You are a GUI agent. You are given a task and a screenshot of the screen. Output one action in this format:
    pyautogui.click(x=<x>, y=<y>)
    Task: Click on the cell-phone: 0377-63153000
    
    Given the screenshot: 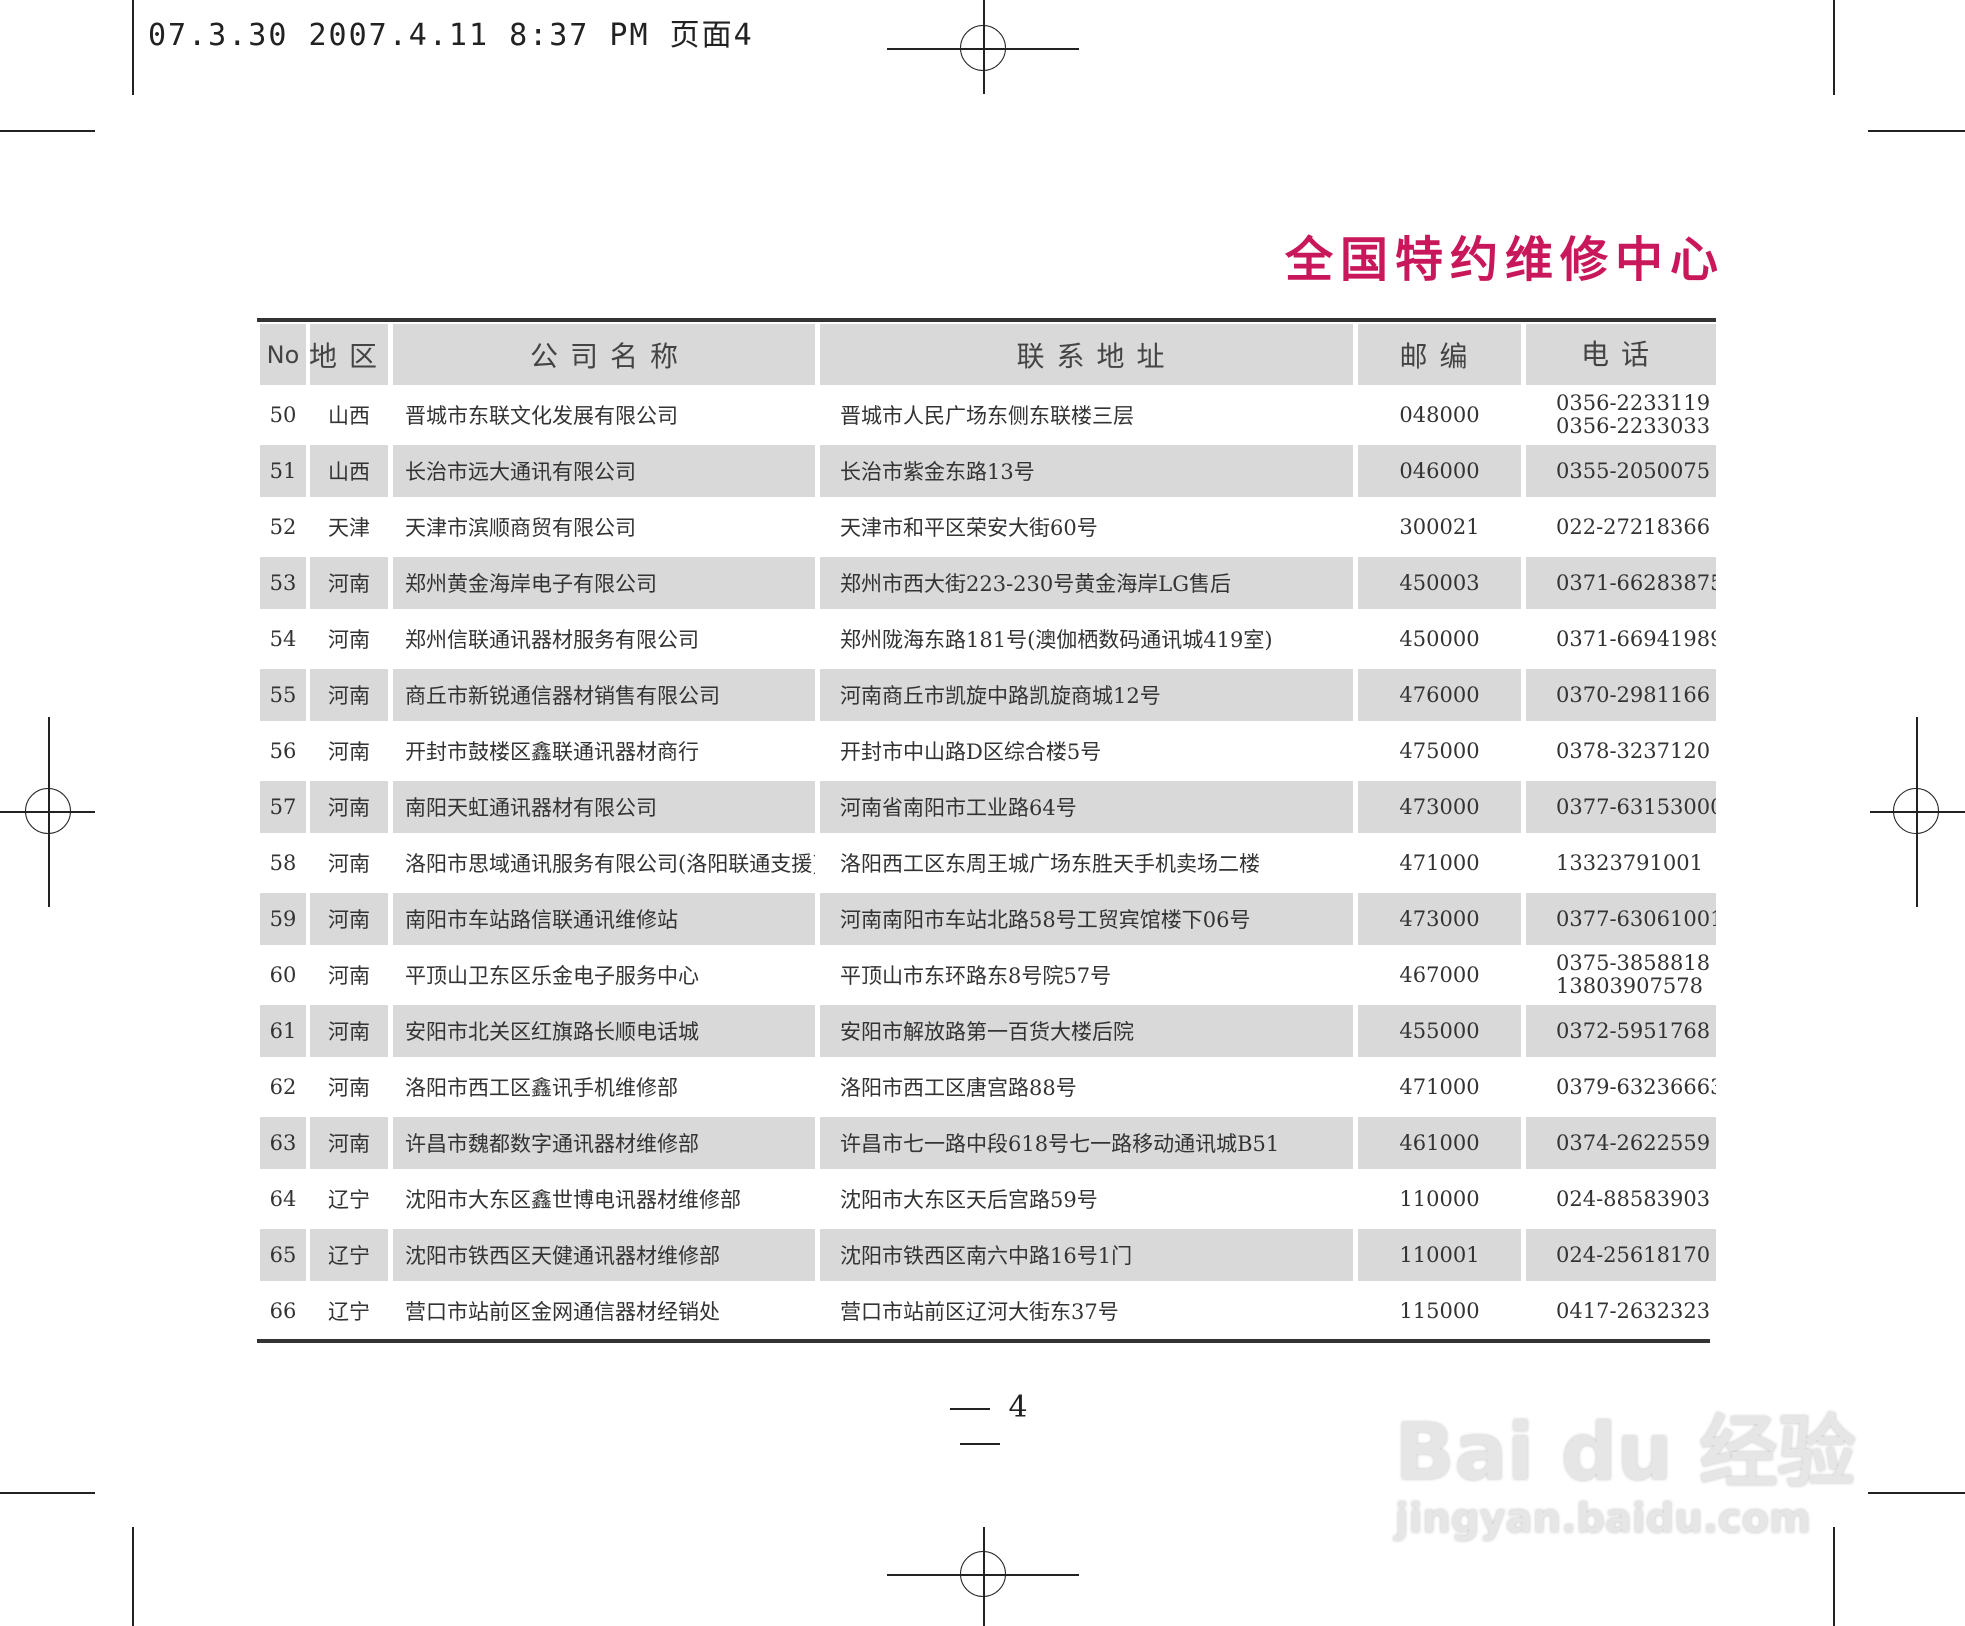 What is the action you would take?
    pyautogui.click(x=1621, y=807)
    